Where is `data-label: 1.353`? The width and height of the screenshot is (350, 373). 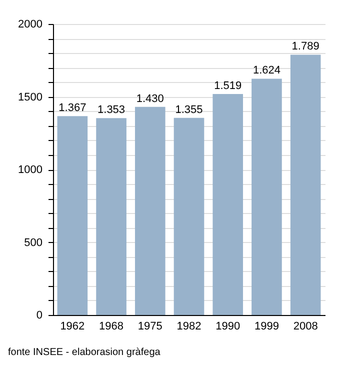 data-label: 1.353 is located at coordinates (112, 110).